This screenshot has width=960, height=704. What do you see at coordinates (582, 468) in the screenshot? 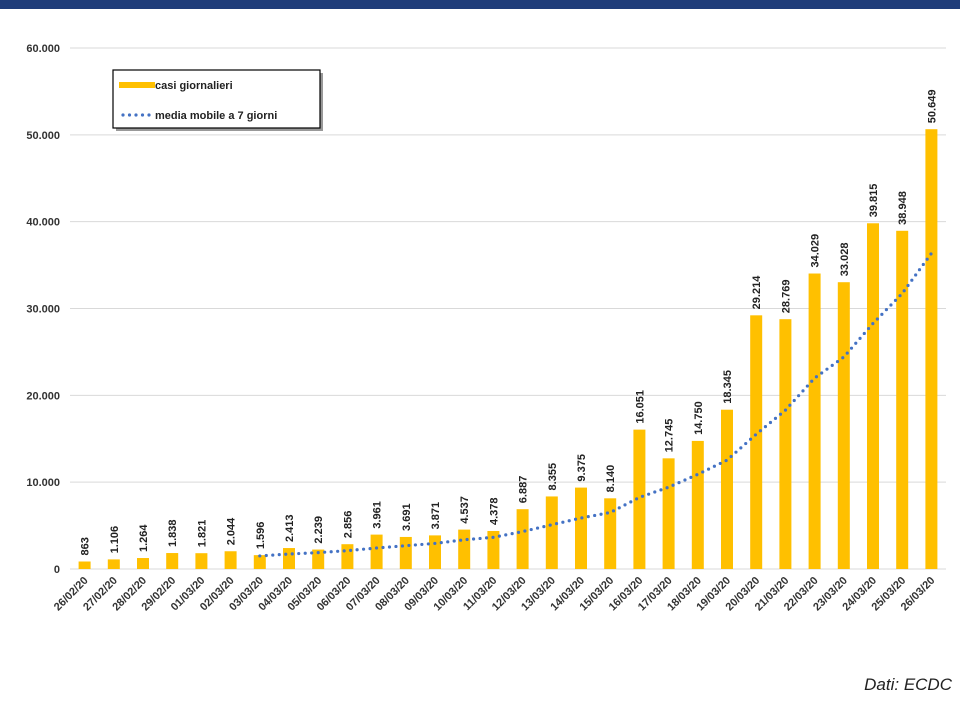
I see `value-label: 9.375` at bounding box center [582, 468].